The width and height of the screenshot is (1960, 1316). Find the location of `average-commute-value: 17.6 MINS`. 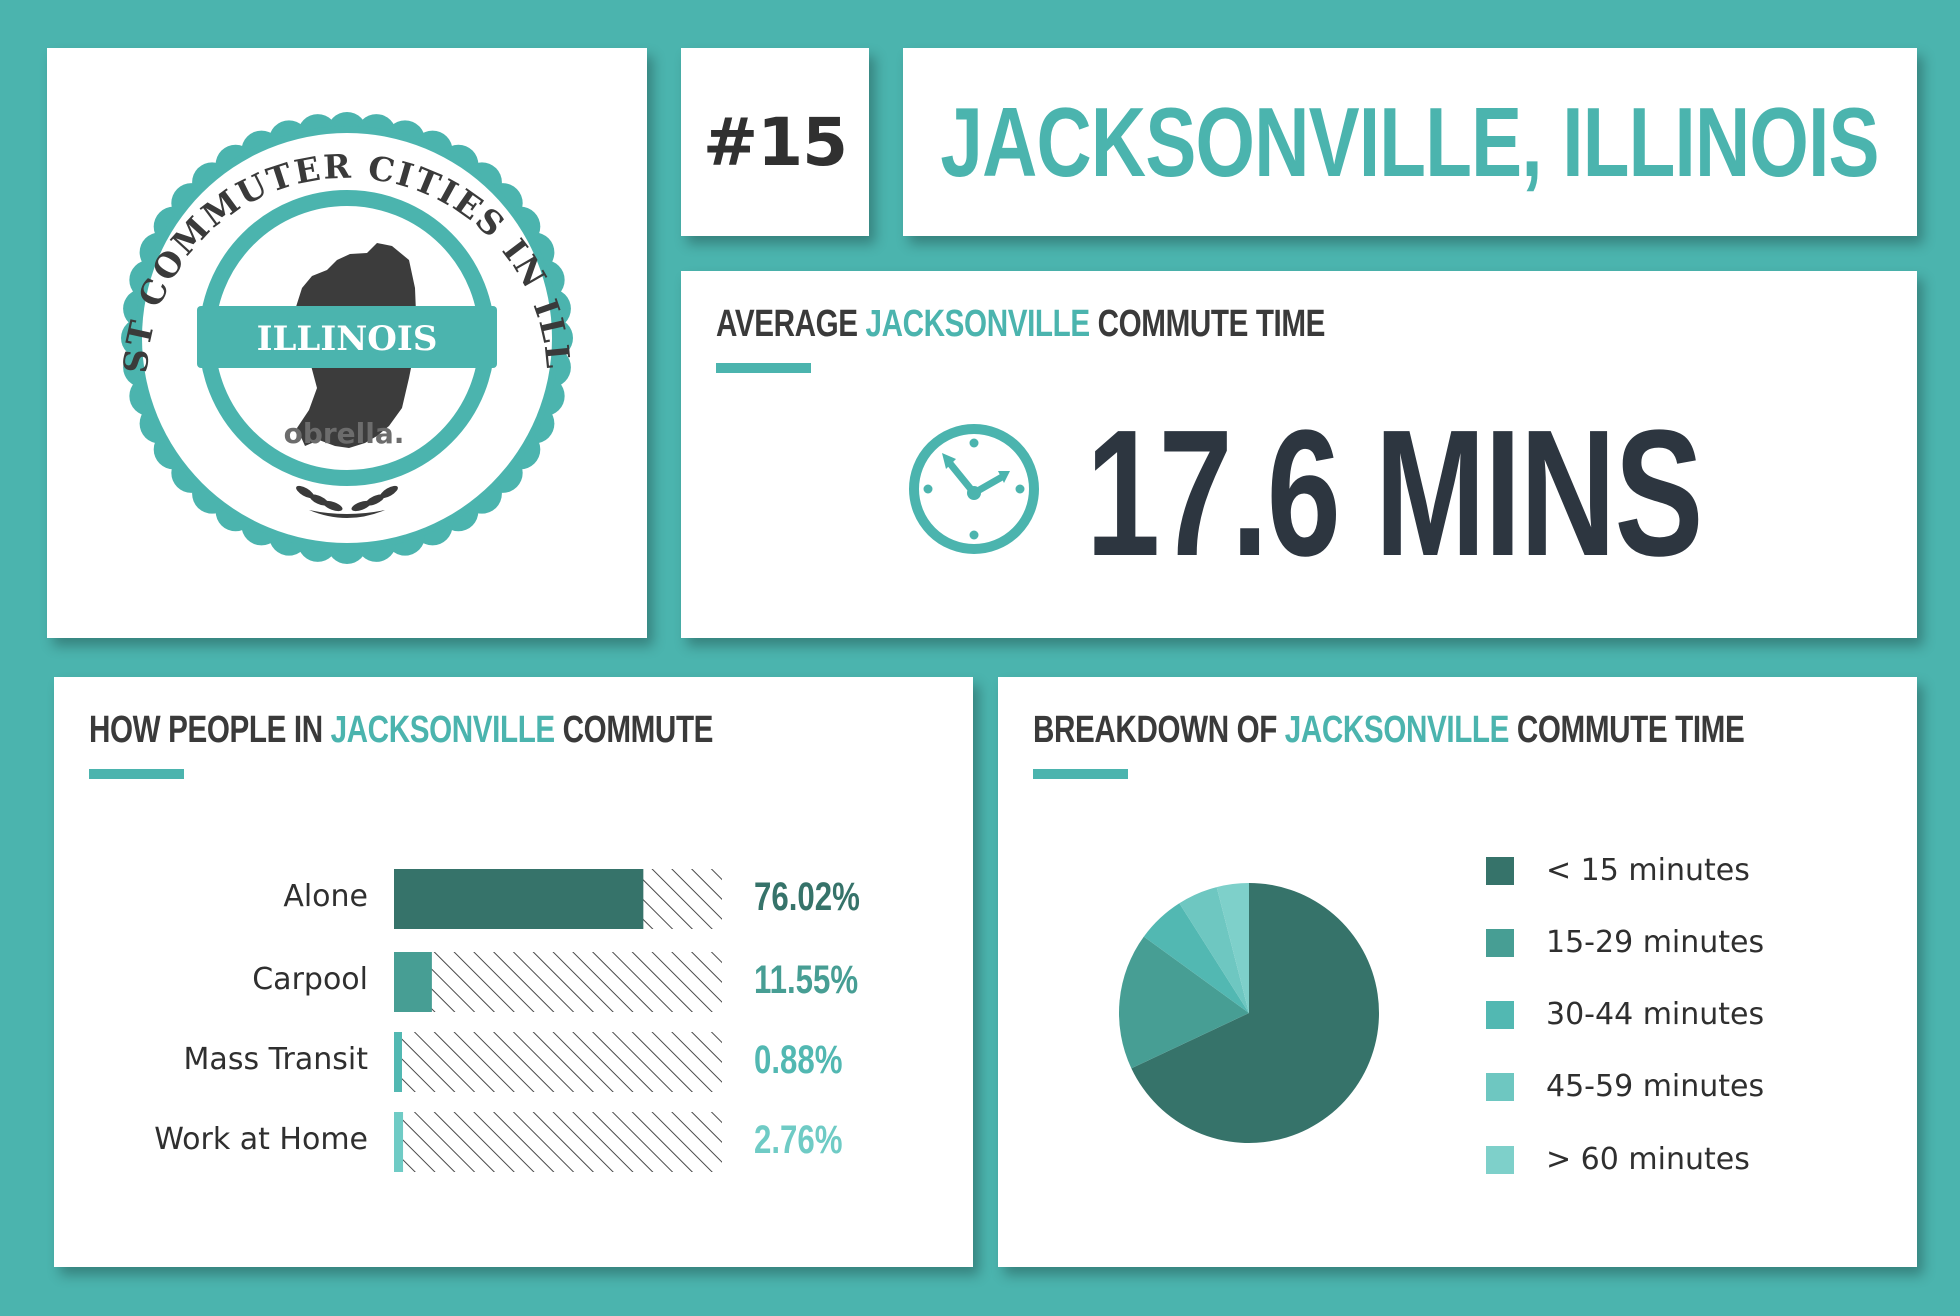

average-commute-value: 17.6 MINS is located at coordinates (1394, 493).